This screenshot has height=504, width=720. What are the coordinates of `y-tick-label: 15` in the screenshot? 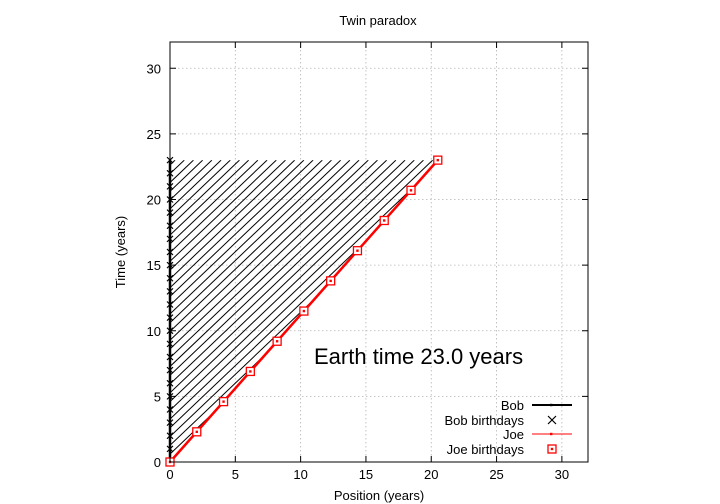 It's located at (154, 265).